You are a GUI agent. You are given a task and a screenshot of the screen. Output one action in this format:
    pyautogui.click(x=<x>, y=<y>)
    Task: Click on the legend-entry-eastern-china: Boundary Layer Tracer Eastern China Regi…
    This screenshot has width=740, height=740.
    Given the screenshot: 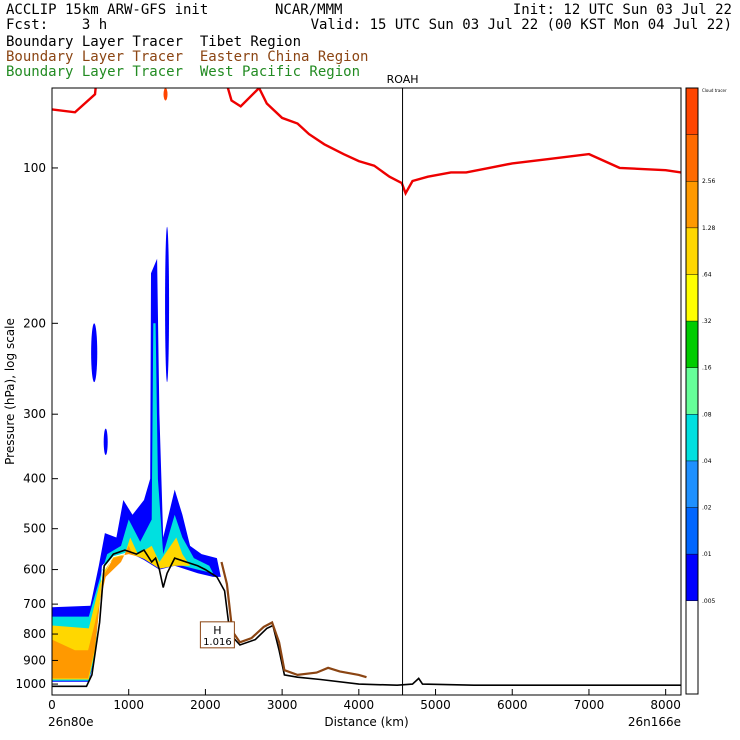 What is the action you would take?
    pyautogui.click(x=187, y=57)
    